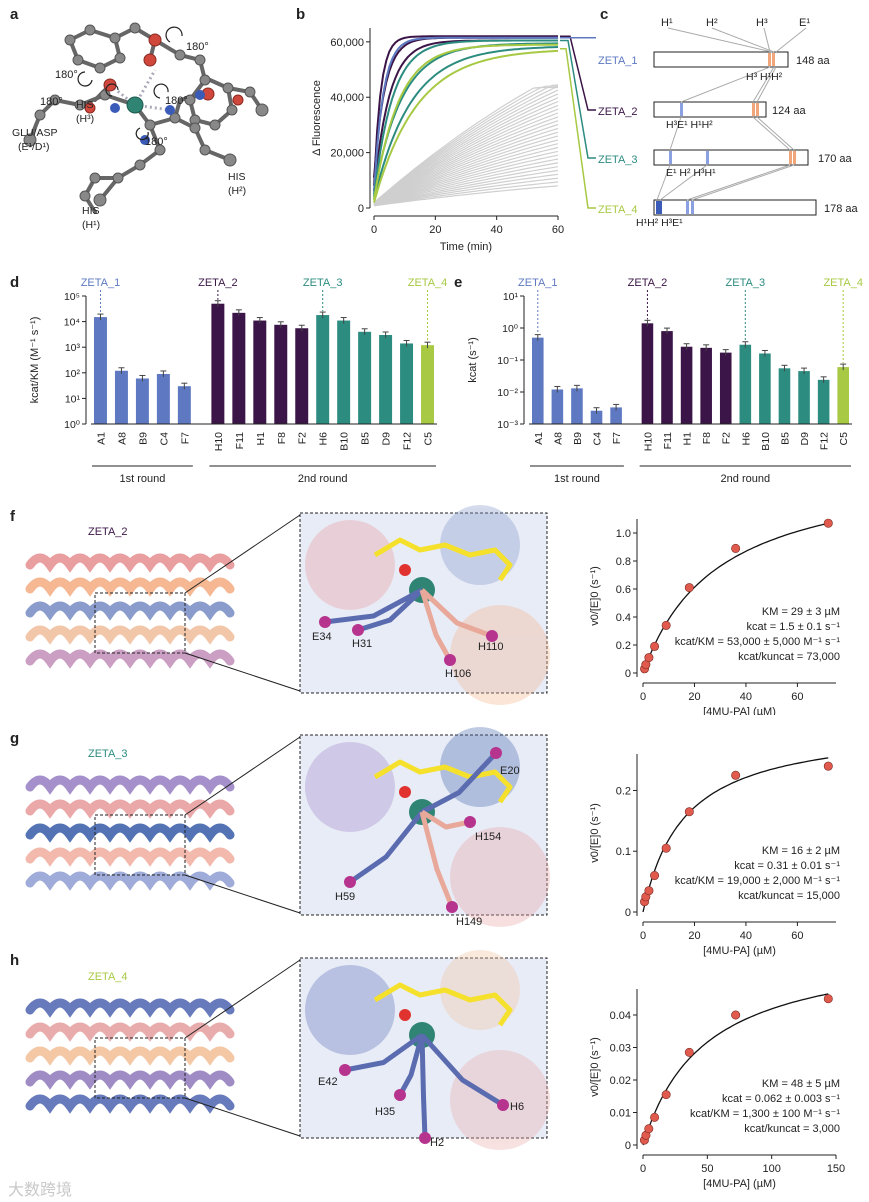 This screenshot has width=869, height=1202. Describe the element at coordinates (322, 637) in the screenshot. I see `residue-label: E34` at that location.